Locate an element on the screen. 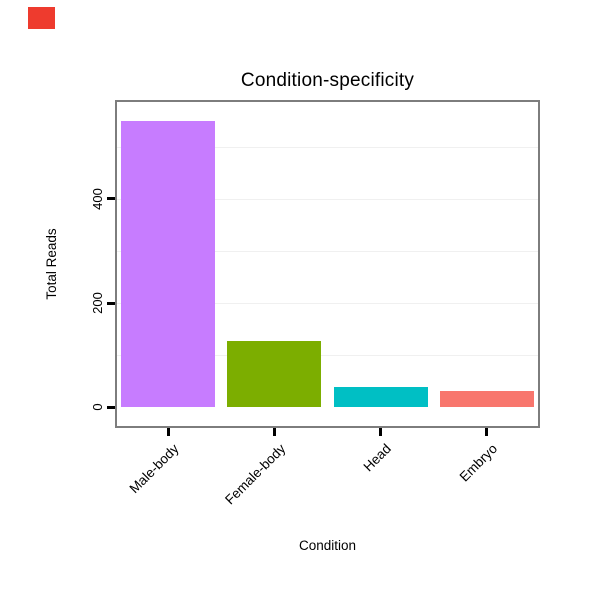 Image resolution: width=600 pixels, height=600 pixels. bar-head is located at coordinates (380, 397).